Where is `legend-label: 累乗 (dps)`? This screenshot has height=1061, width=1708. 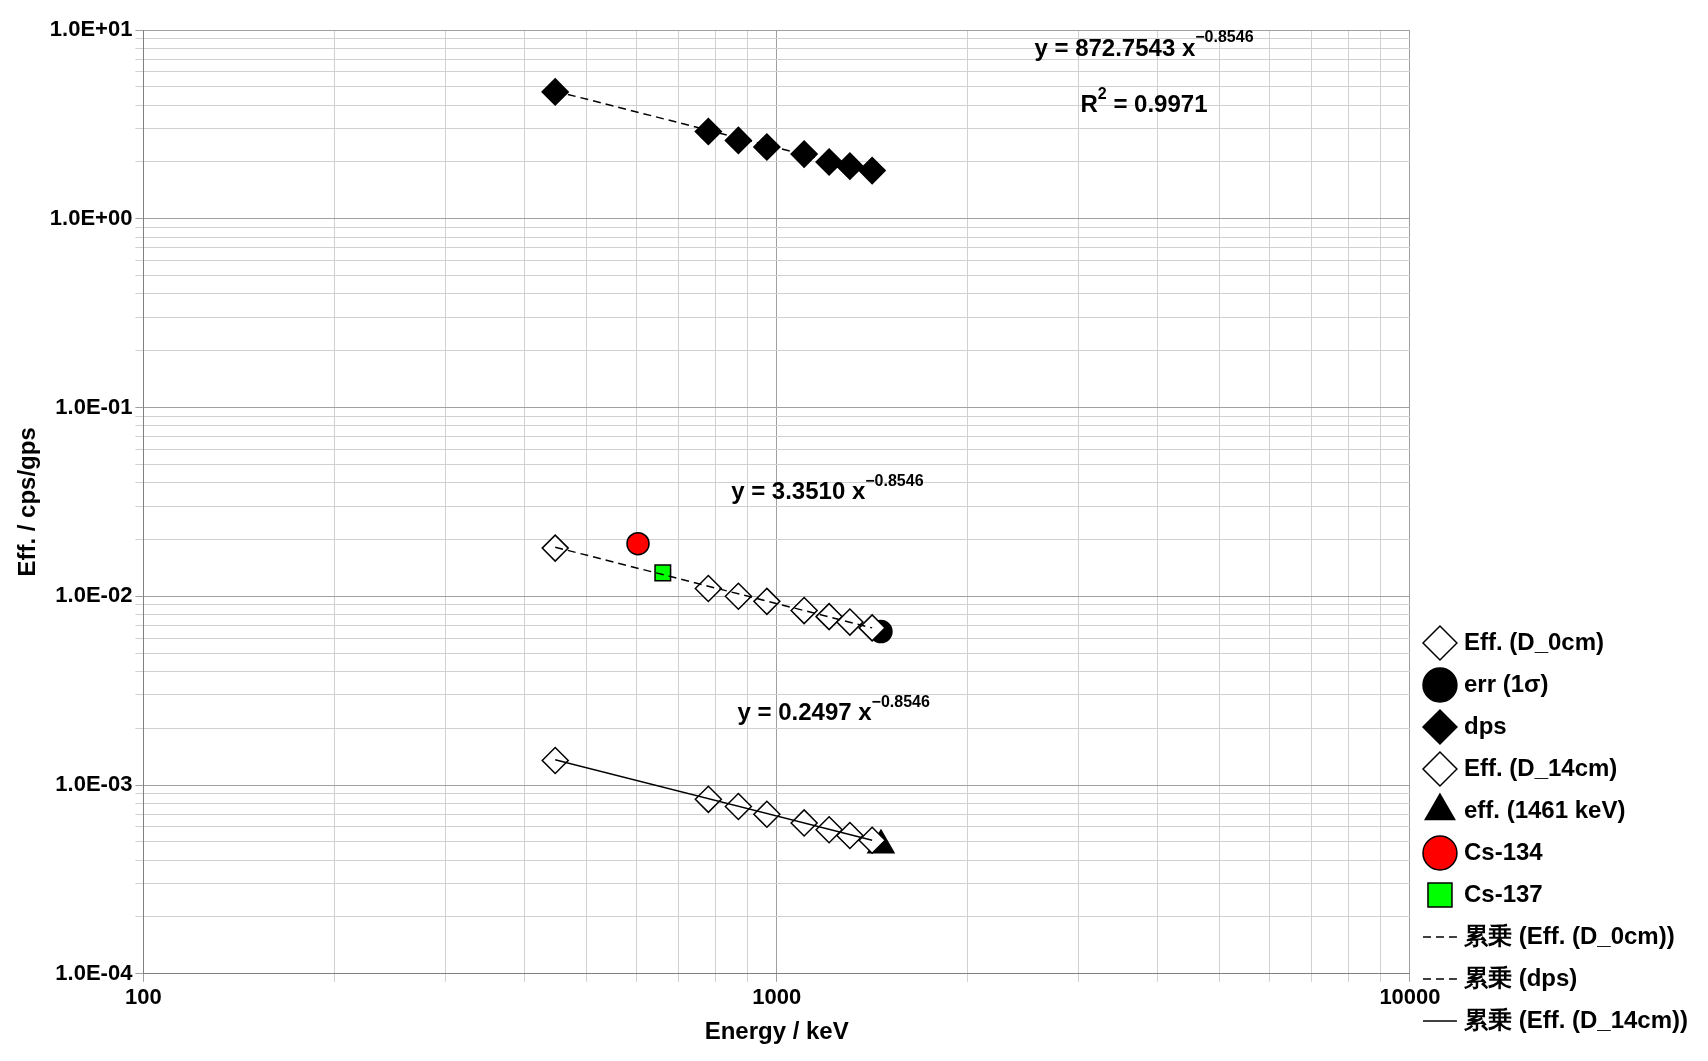 legend-label: 累乗 (dps) is located at coordinates (1520, 977).